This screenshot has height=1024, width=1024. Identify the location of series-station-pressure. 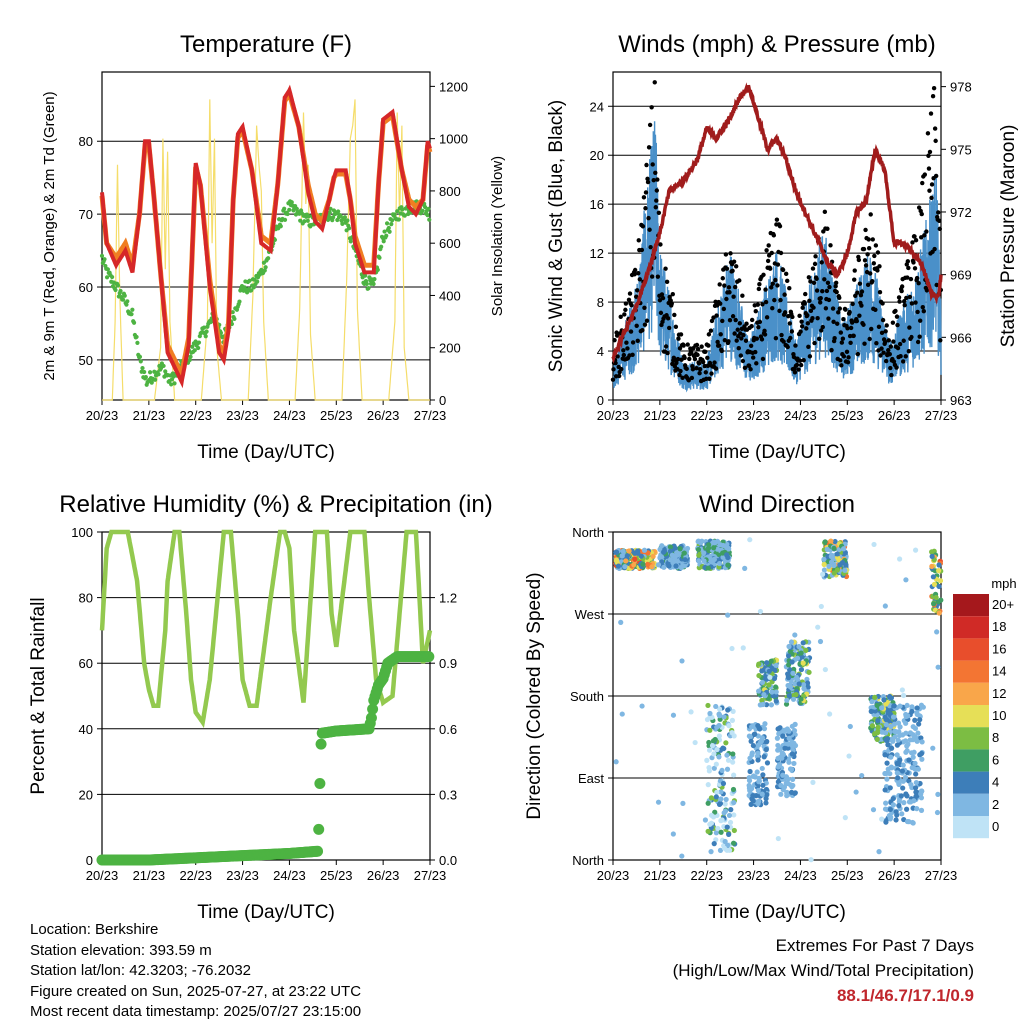
(777, 223).